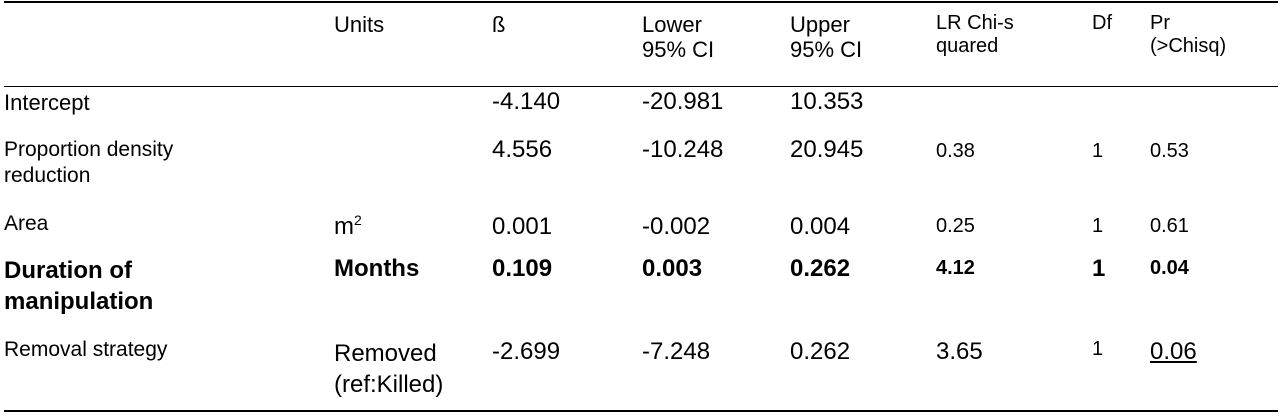 The height and width of the screenshot is (419, 1282). I want to click on cell-beta: -4.140, so click(526, 101).